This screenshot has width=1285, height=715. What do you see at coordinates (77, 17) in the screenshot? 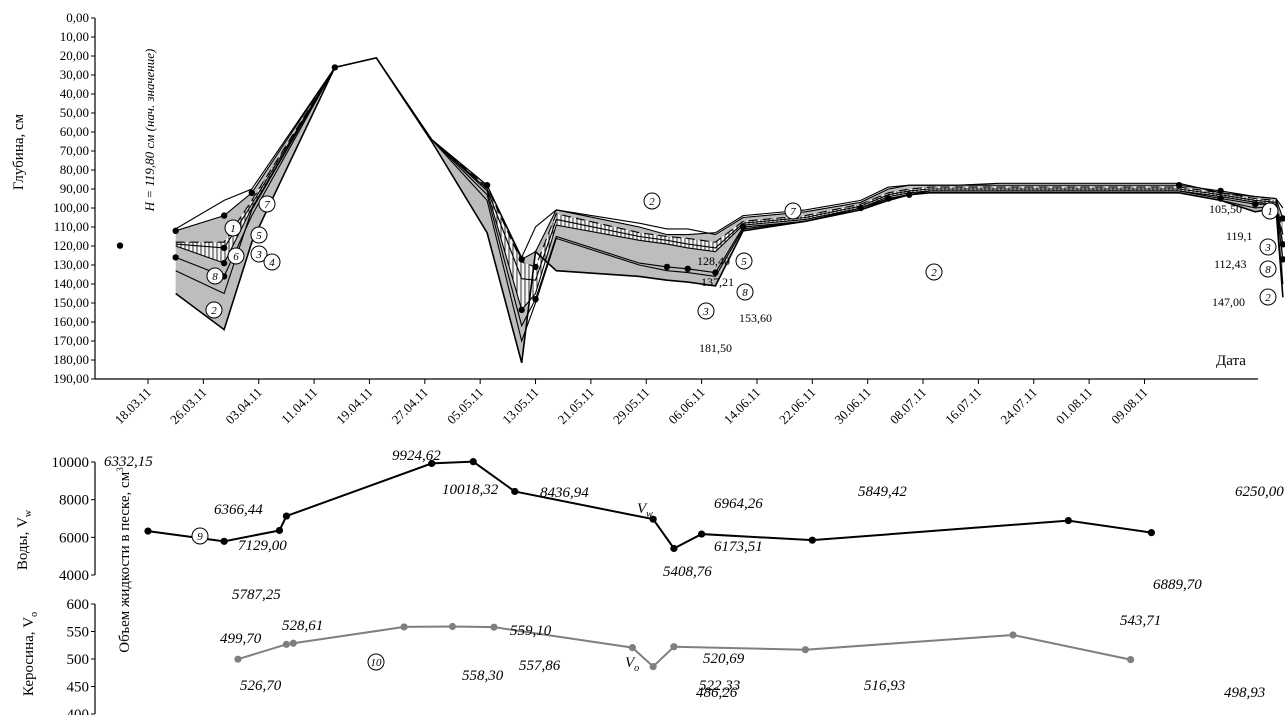
I see `depth-tick-label: 0,00` at bounding box center [77, 17].